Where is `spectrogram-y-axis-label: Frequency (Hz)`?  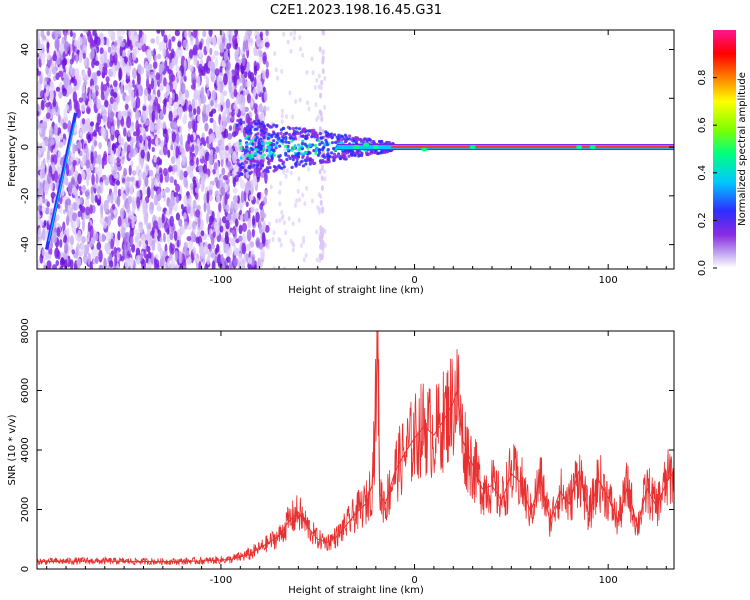
spectrogram-y-axis-label: Frequency (Hz) is located at coordinates (12, 149).